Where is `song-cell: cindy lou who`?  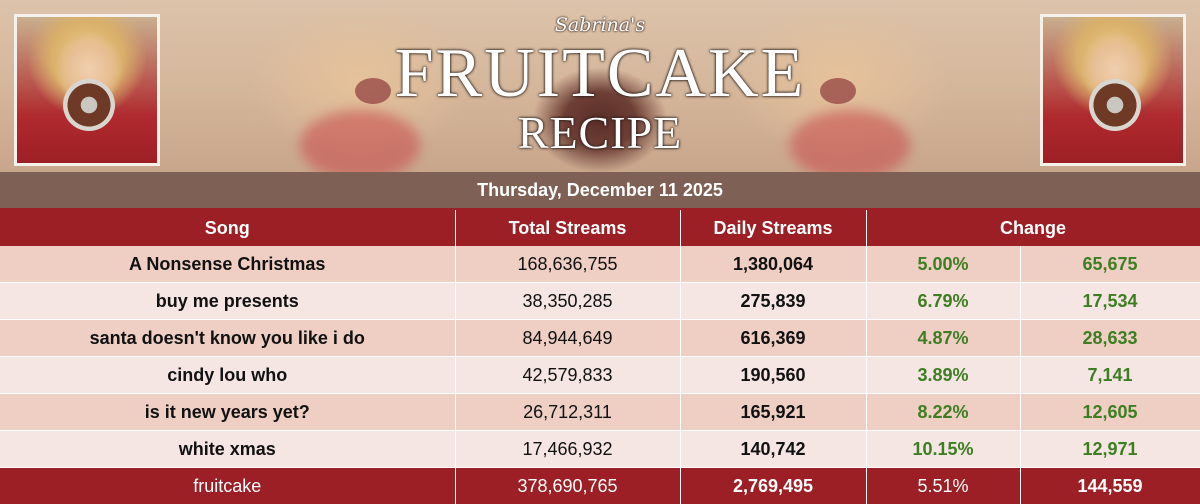
song-cell: cindy lou who is located at coordinates (227, 375).